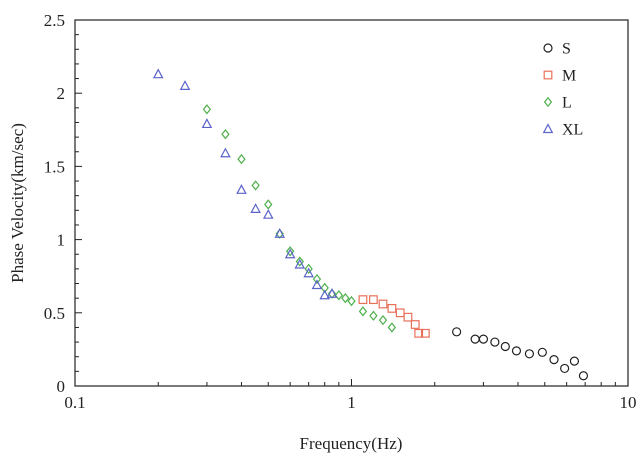  I want to click on x-tick-label: 10, so click(628, 402).